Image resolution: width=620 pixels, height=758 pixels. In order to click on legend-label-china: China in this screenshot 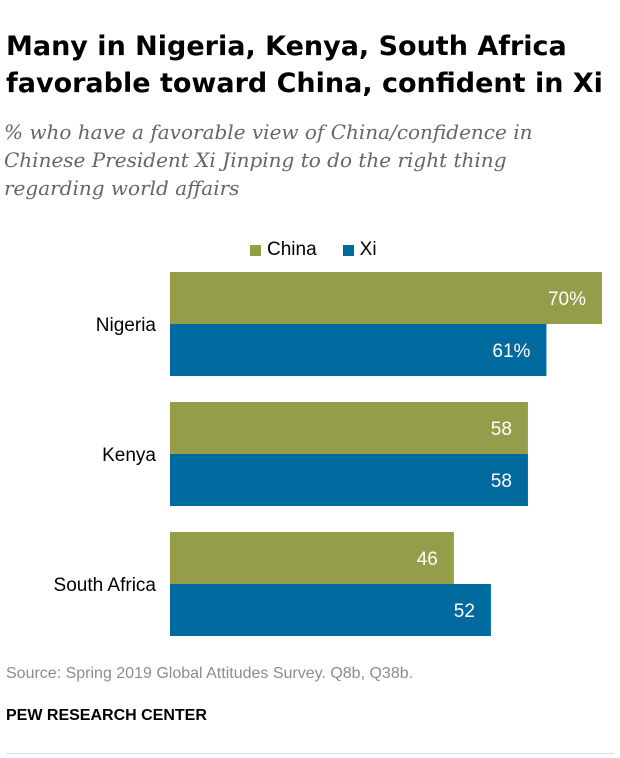, I will do `click(292, 249)`.